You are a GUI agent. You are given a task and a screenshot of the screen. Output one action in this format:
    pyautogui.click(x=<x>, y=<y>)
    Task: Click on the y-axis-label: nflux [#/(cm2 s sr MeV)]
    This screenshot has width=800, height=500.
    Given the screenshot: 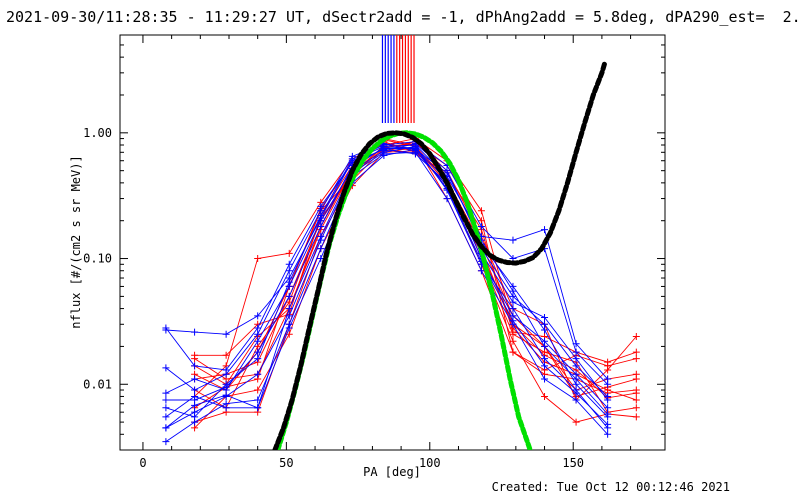 What is the action you would take?
    pyautogui.click(x=76, y=241)
    